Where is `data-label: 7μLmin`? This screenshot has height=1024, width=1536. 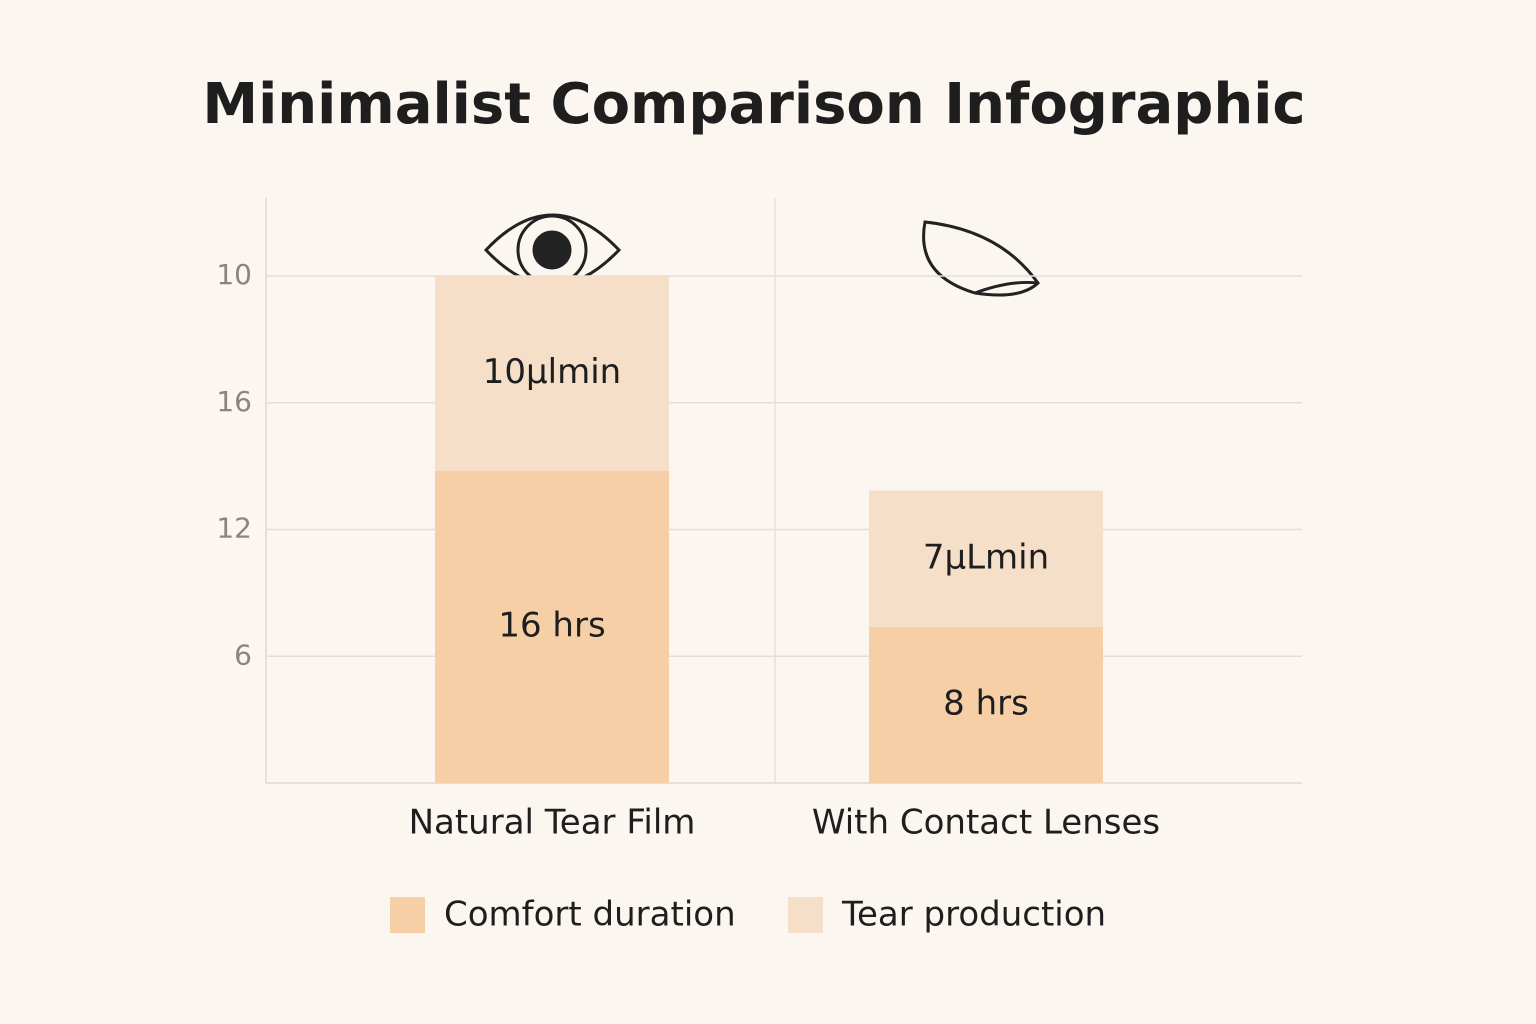
data-label: 7μLmin is located at coordinates (986, 557).